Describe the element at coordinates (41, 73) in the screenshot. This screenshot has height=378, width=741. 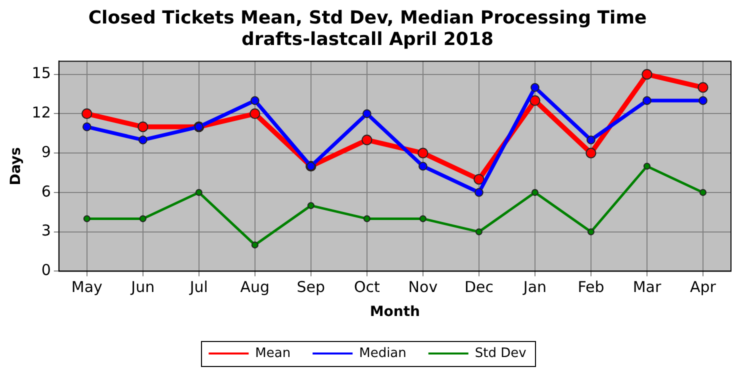
I see `y-tick-label: 15` at that location.